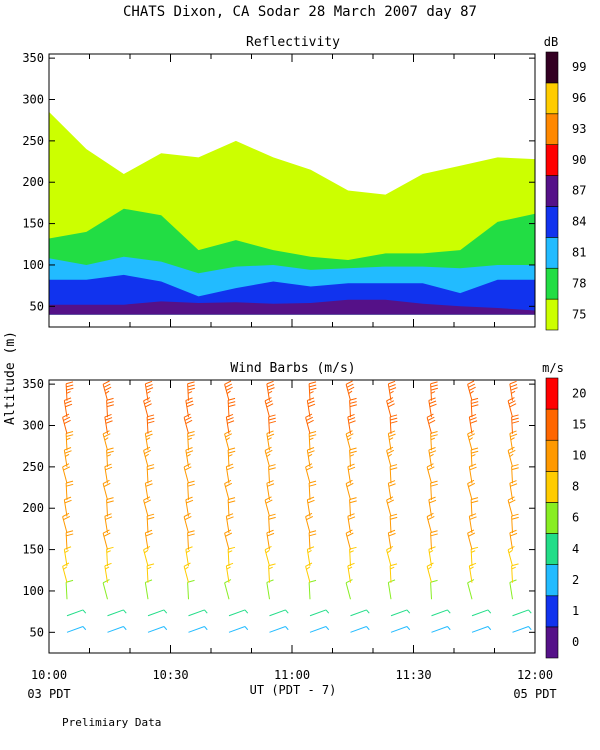 The width and height of the screenshot is (600, 750). What do you see at coordinates (111, 722) in the screenshot?
I see `preliminary-note: Prelimiary Data` at bounding box center [111, 722].